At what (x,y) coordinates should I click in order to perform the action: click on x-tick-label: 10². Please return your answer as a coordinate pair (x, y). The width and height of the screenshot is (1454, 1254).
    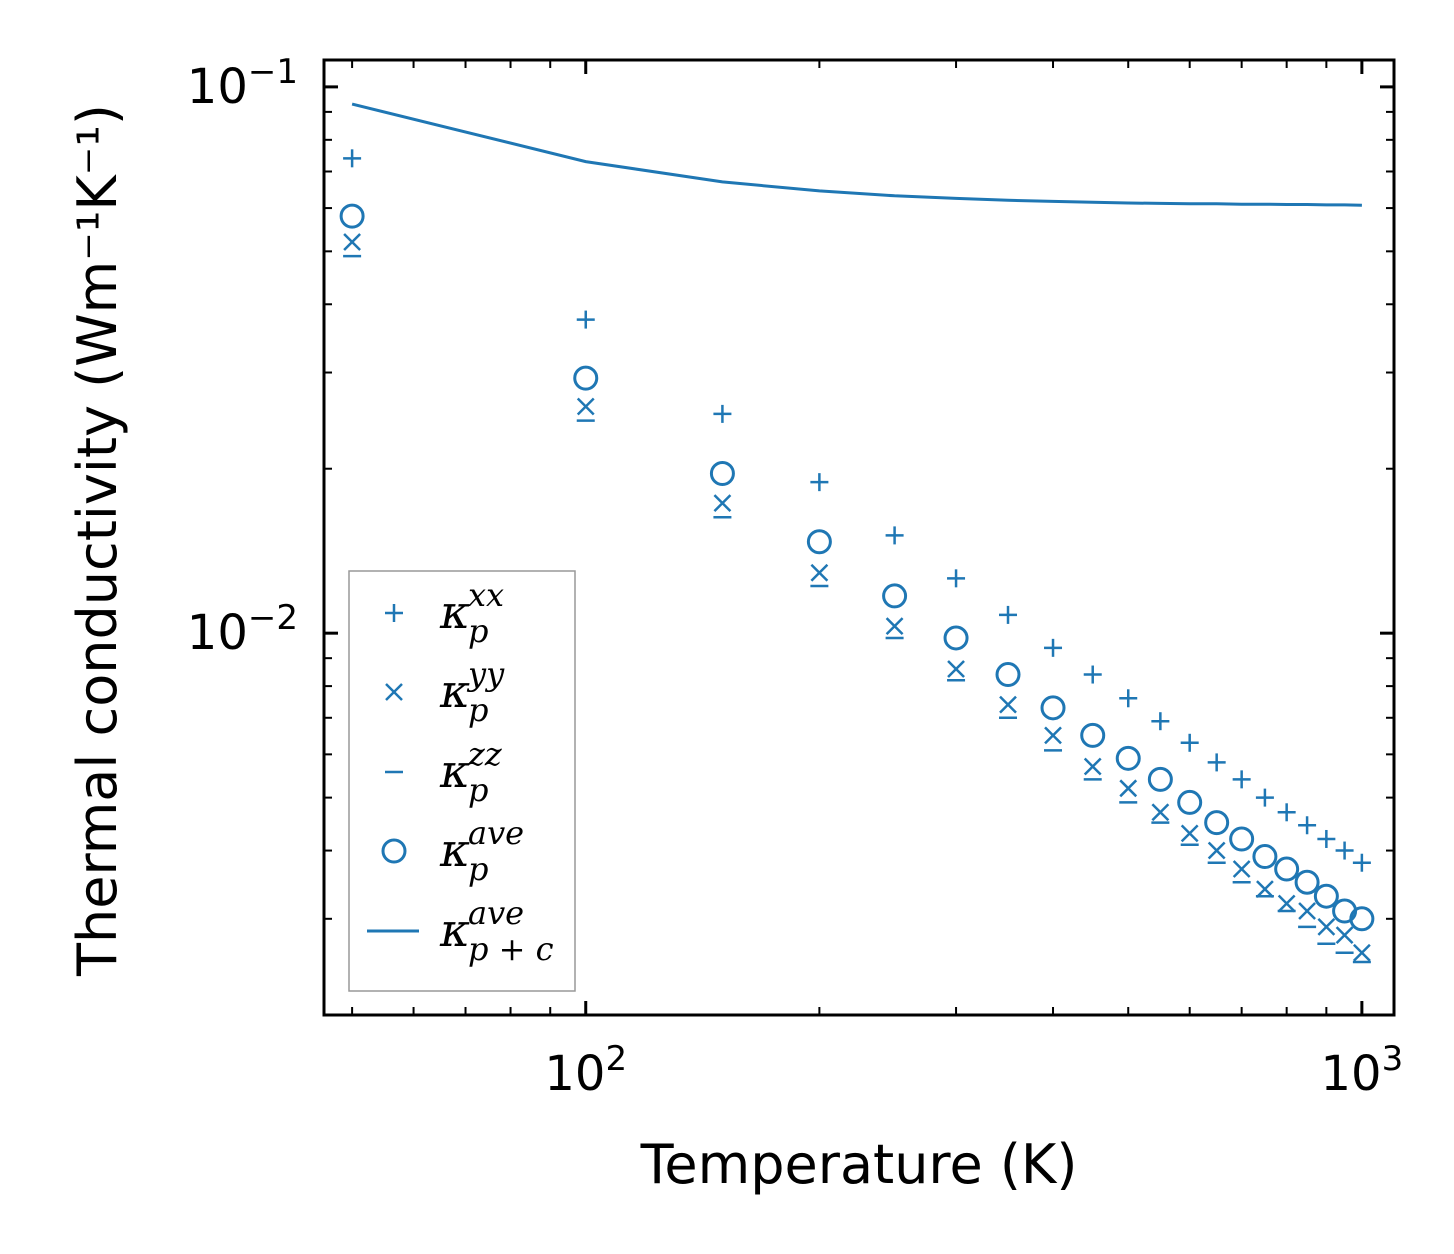
    Looking at the image, I should click on (585, 1070).